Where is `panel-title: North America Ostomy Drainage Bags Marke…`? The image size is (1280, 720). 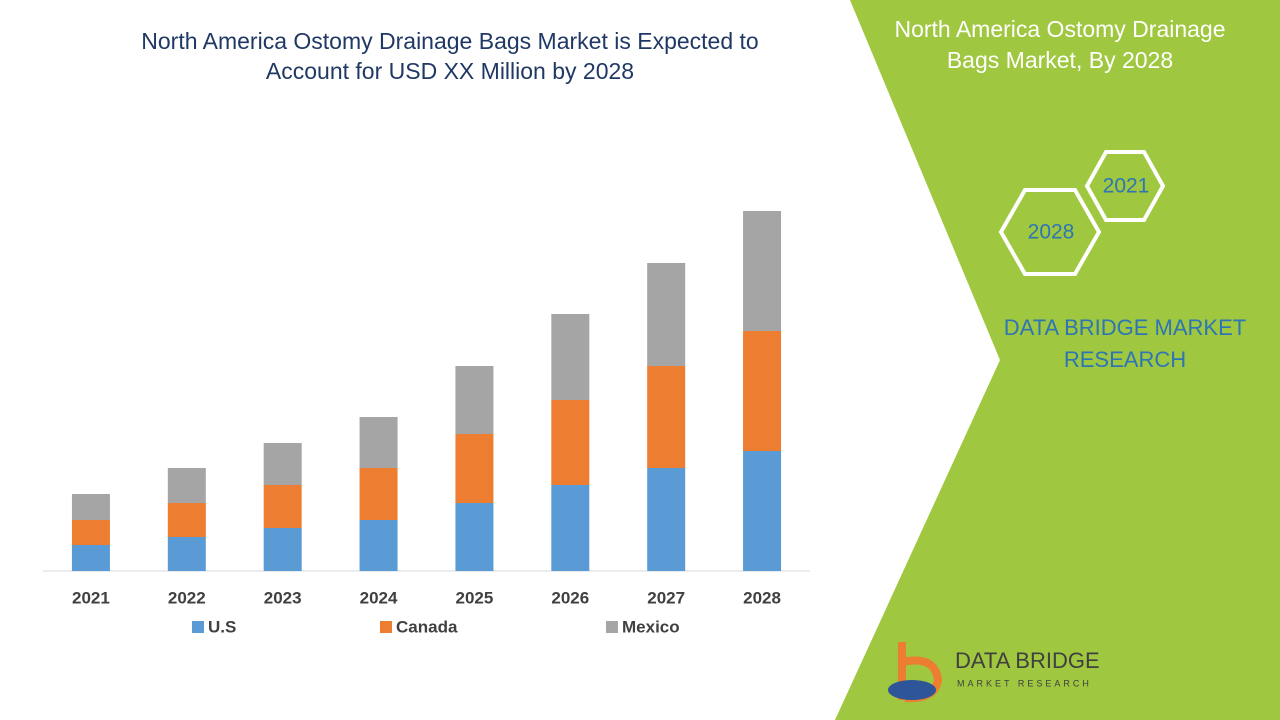 panel-title: North America Ostomy Drainage Bags Marke… is located at coordinates (1060, 44).